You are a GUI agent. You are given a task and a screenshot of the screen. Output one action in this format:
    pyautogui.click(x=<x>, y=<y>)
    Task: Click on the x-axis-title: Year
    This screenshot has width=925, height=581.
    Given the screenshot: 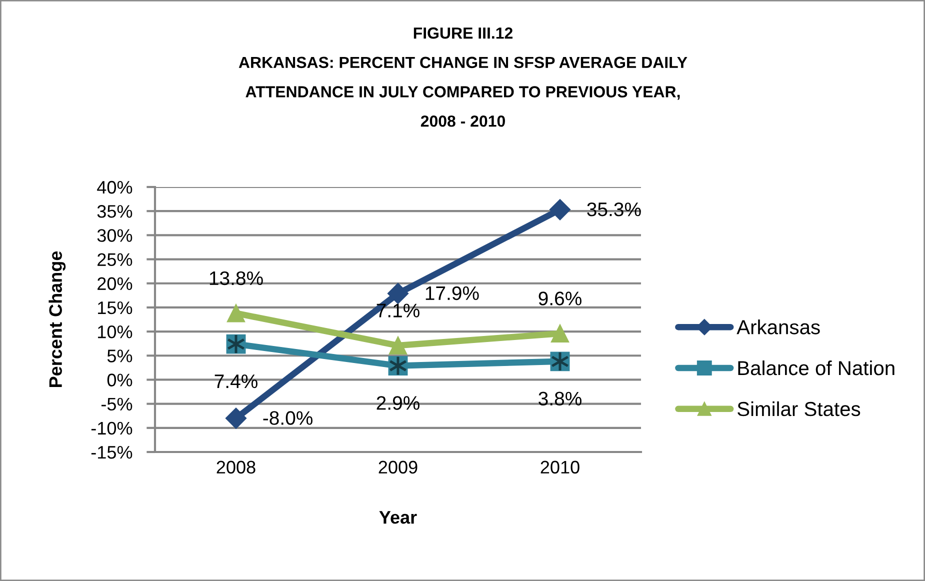 What is the action you would take?
    pyautogui.click(x=398, y=517)
    